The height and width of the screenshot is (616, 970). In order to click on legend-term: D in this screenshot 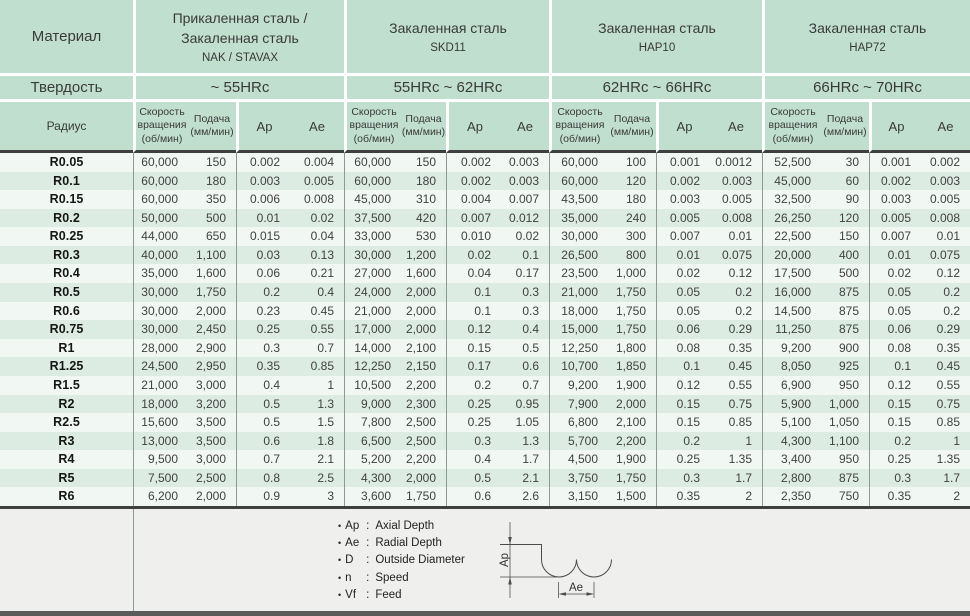, I will do `click(349, 560)`.